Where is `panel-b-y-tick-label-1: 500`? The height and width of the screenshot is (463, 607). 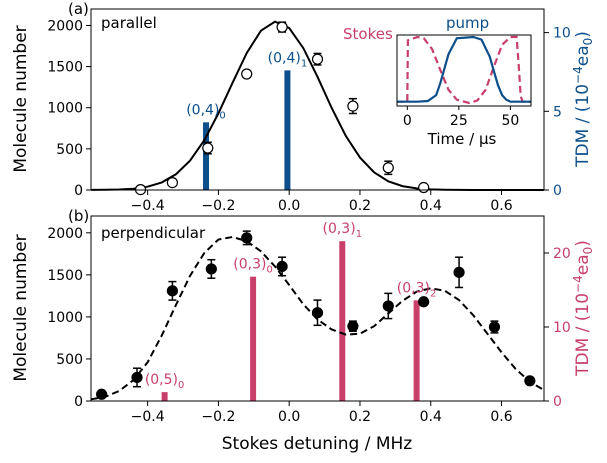 panel-b-y-tick-label-1: 500 is located at coordinates (69, 360).